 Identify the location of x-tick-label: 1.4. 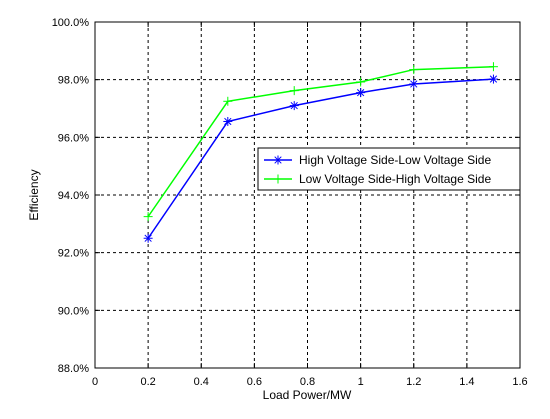
(466, 382).